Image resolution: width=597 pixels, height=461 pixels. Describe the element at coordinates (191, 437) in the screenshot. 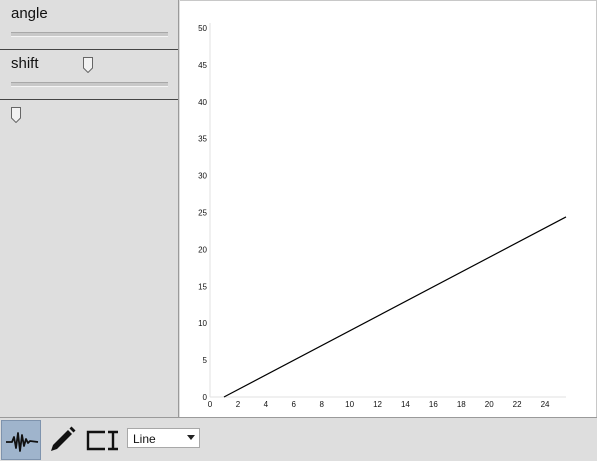

I see `chevron-down-icon` at that location.